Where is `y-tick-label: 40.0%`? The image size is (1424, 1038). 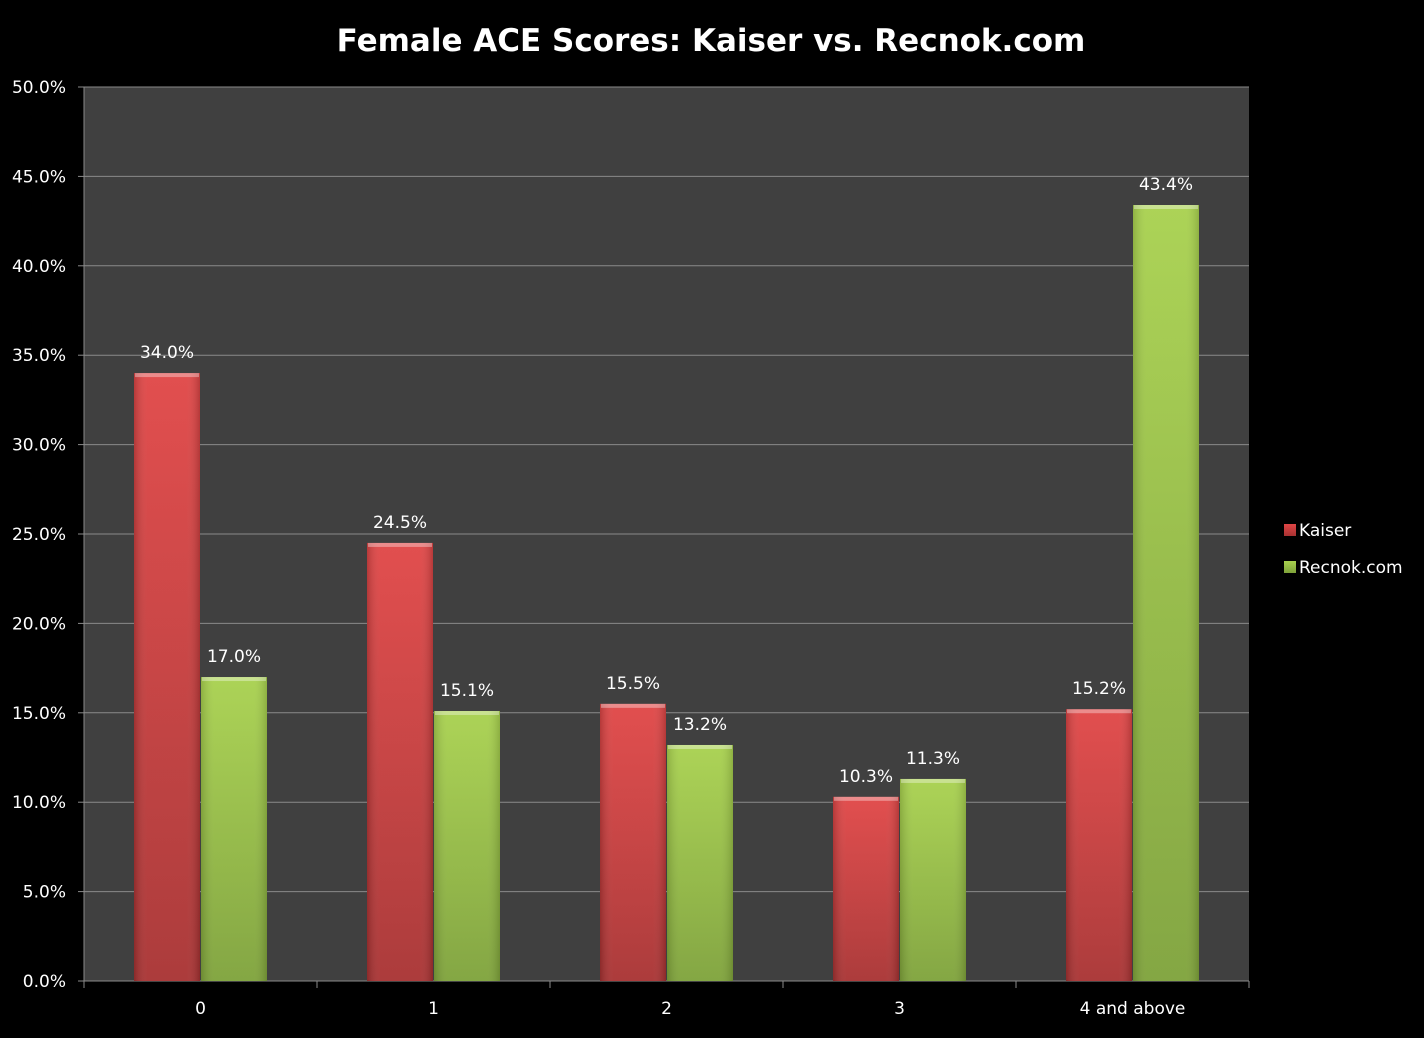
y-tick-label: 40.0% is located at coordinates (39, 267).